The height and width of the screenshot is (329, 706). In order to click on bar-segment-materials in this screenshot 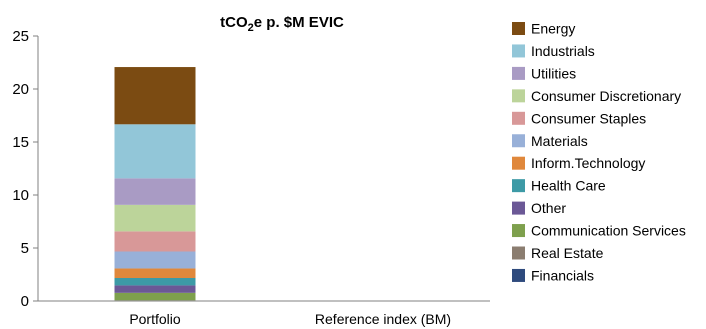, I will do `click(155, 260)`.